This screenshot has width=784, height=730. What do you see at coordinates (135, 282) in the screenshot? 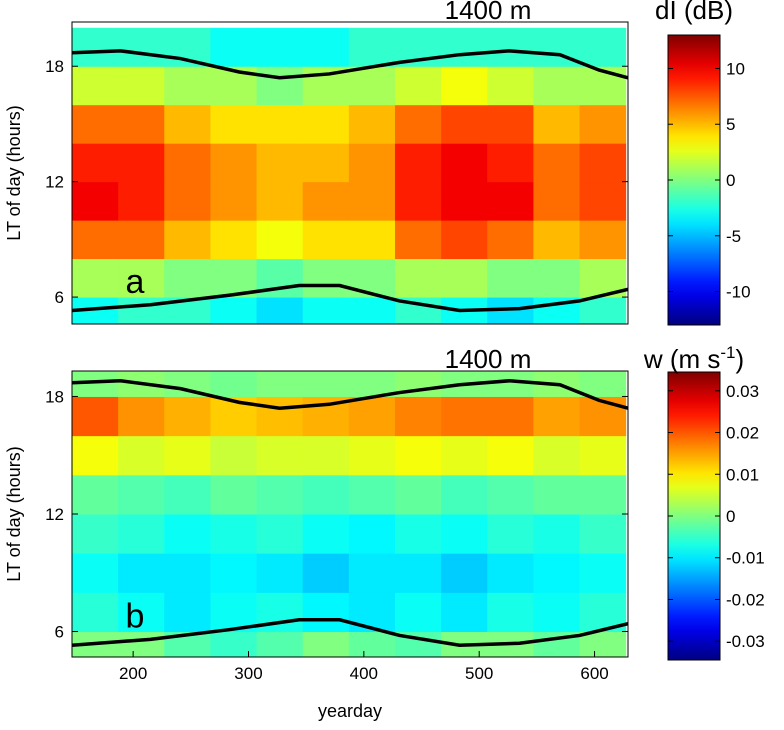
I see `panel-letter: a` at bounding box center [135, 282].